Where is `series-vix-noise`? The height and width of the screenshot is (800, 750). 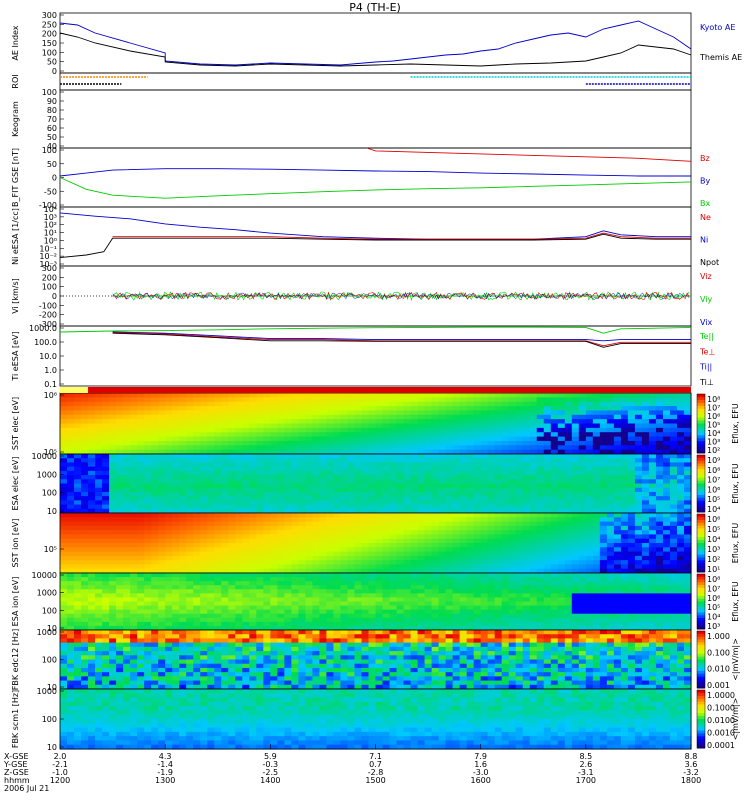
series-vix-noise is located at coordinates (401, 296).